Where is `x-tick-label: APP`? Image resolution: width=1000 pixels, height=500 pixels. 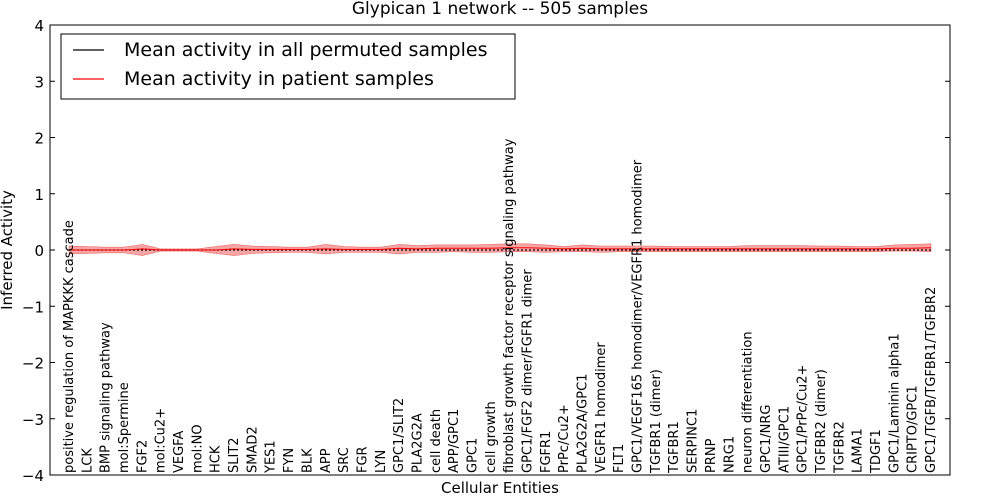 x-tick-label: APP is located at coordinates (326, 460).